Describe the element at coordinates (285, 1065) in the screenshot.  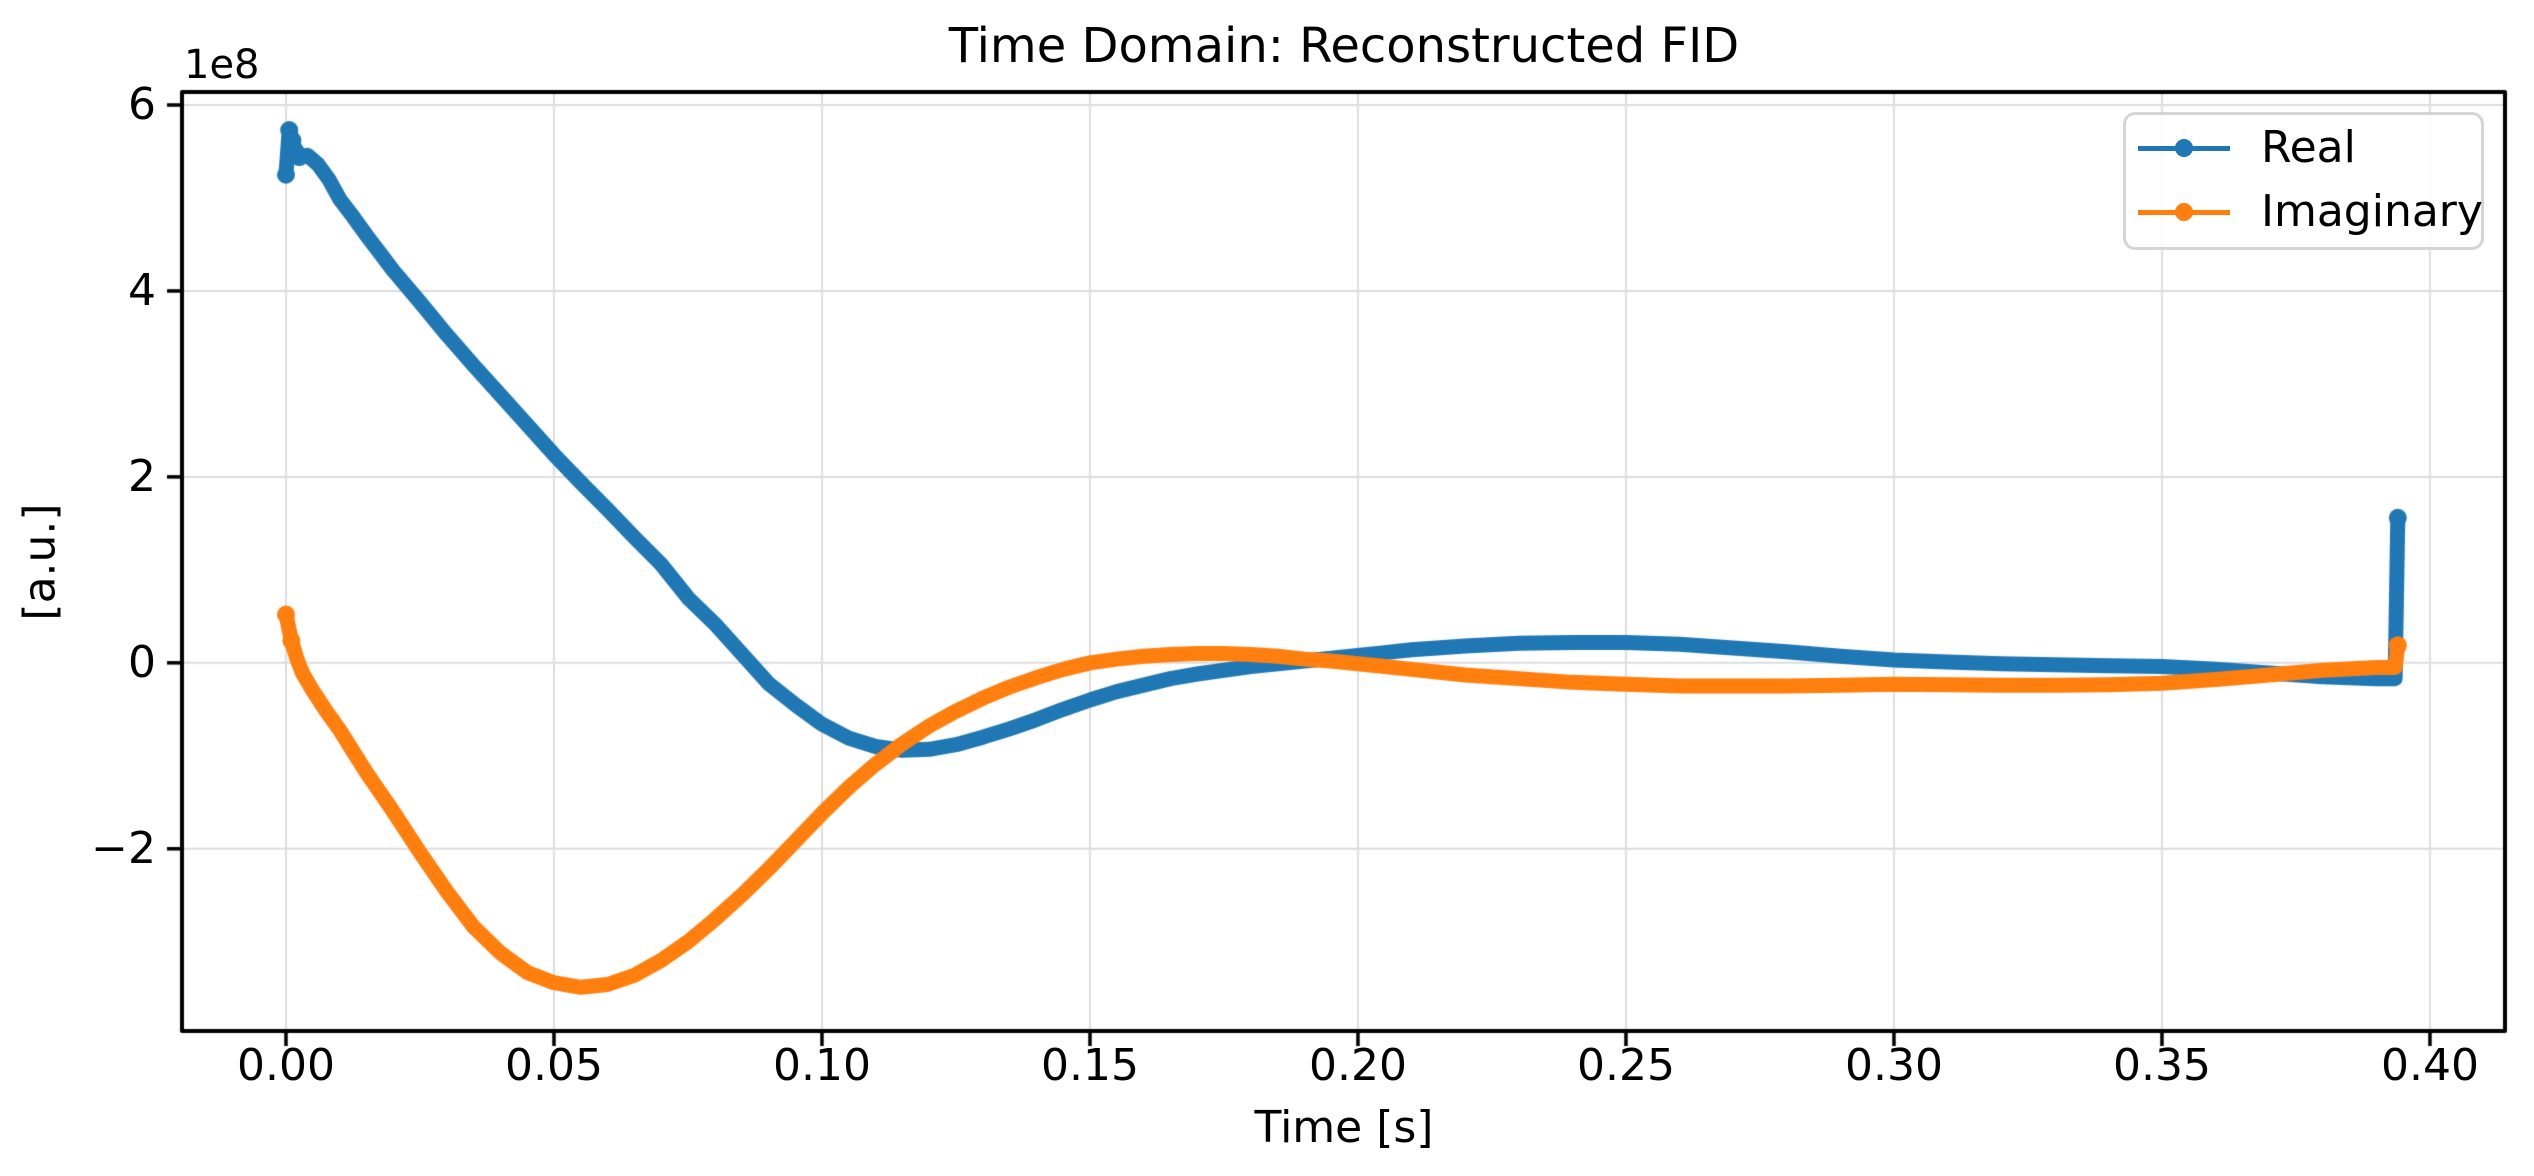
I see `x-tick-label: 0.00` at that location.